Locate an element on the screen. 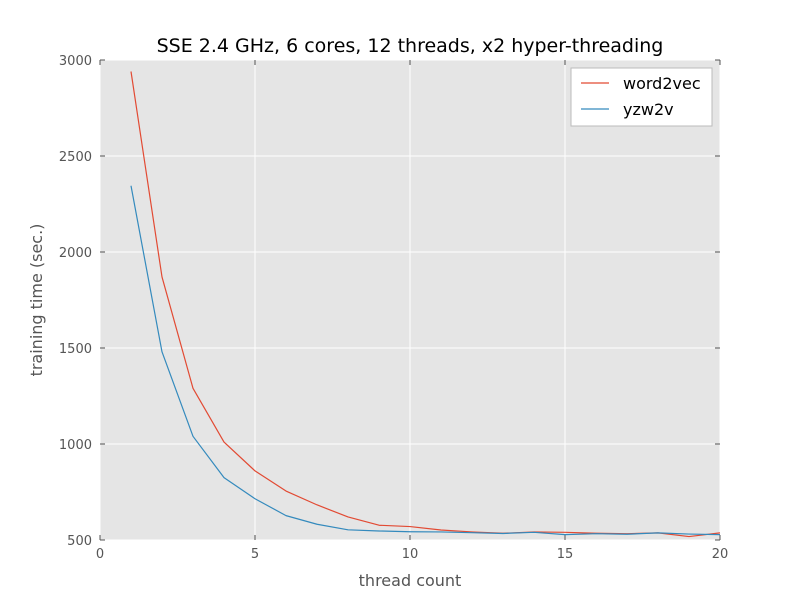 This screenshot has width=800, height=600. x-tick-label: 0 is located at coordinates (100, 554).